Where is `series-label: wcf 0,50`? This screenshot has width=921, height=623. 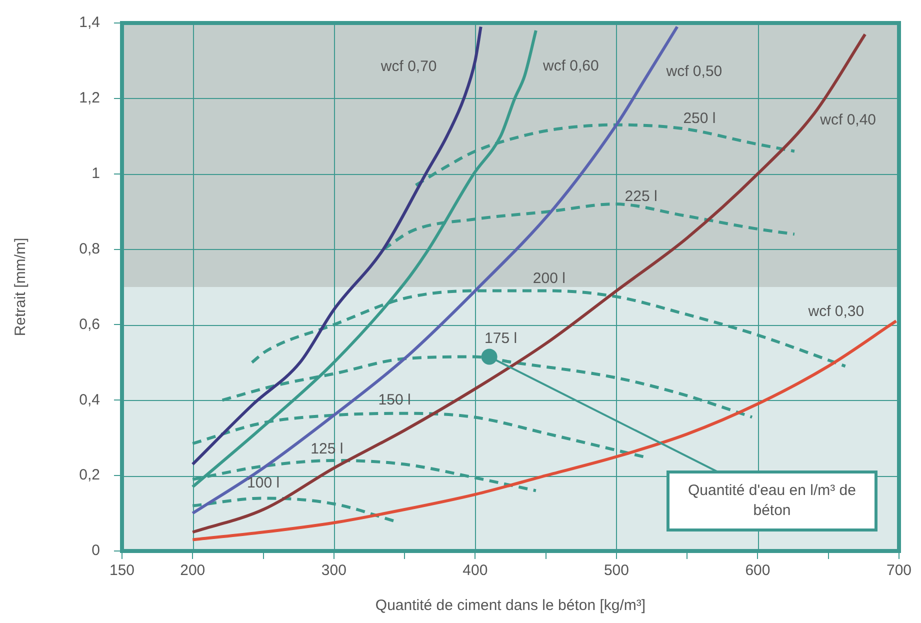
series-label: wcf 0,50 is located at coordinates (693, 71).